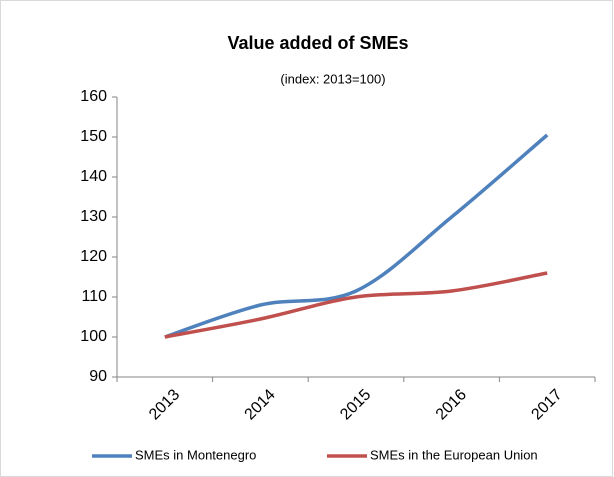 The height and width of the screenshot is (477, 614). I want to click on chart-title: Value added of SMEs, so click(317, 43).